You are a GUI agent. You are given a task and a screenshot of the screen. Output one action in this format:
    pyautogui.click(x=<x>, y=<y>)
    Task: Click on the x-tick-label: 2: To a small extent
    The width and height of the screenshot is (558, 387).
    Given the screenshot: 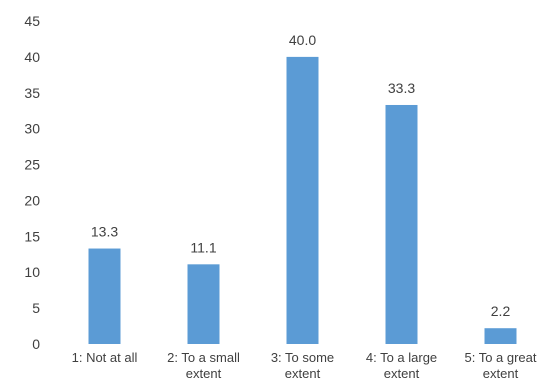 What is the action you would take?
    pyautogui.click(x=203, y=365)
    